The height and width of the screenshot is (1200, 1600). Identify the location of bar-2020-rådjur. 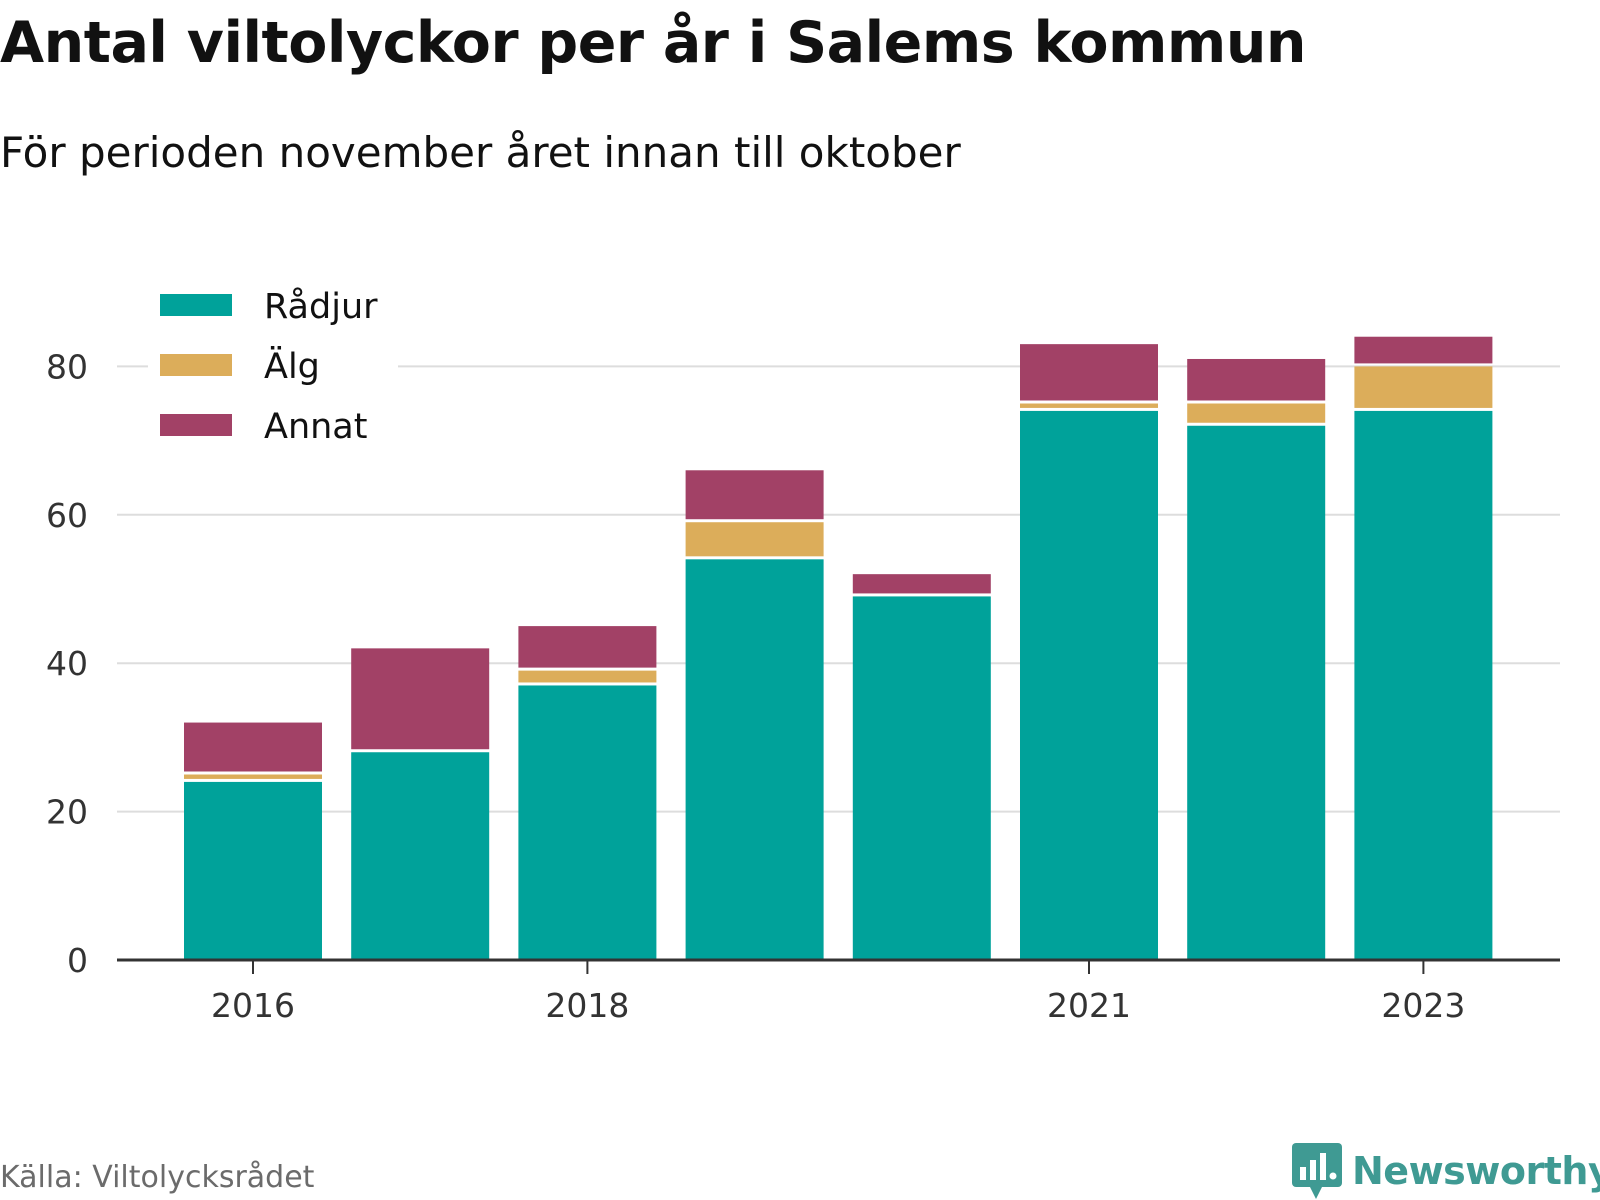
(921, 778).